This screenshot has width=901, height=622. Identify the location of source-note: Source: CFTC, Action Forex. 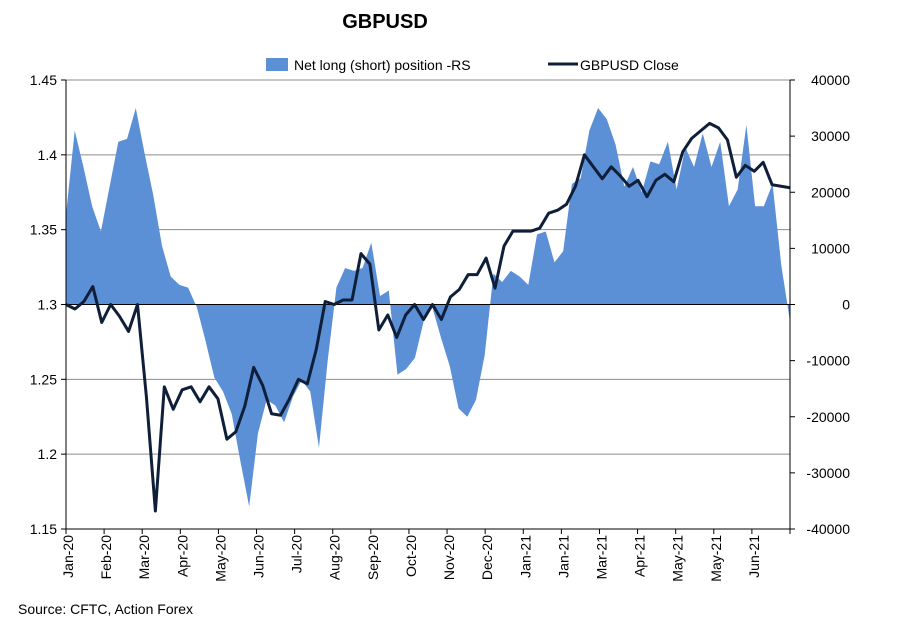
(105, 609).